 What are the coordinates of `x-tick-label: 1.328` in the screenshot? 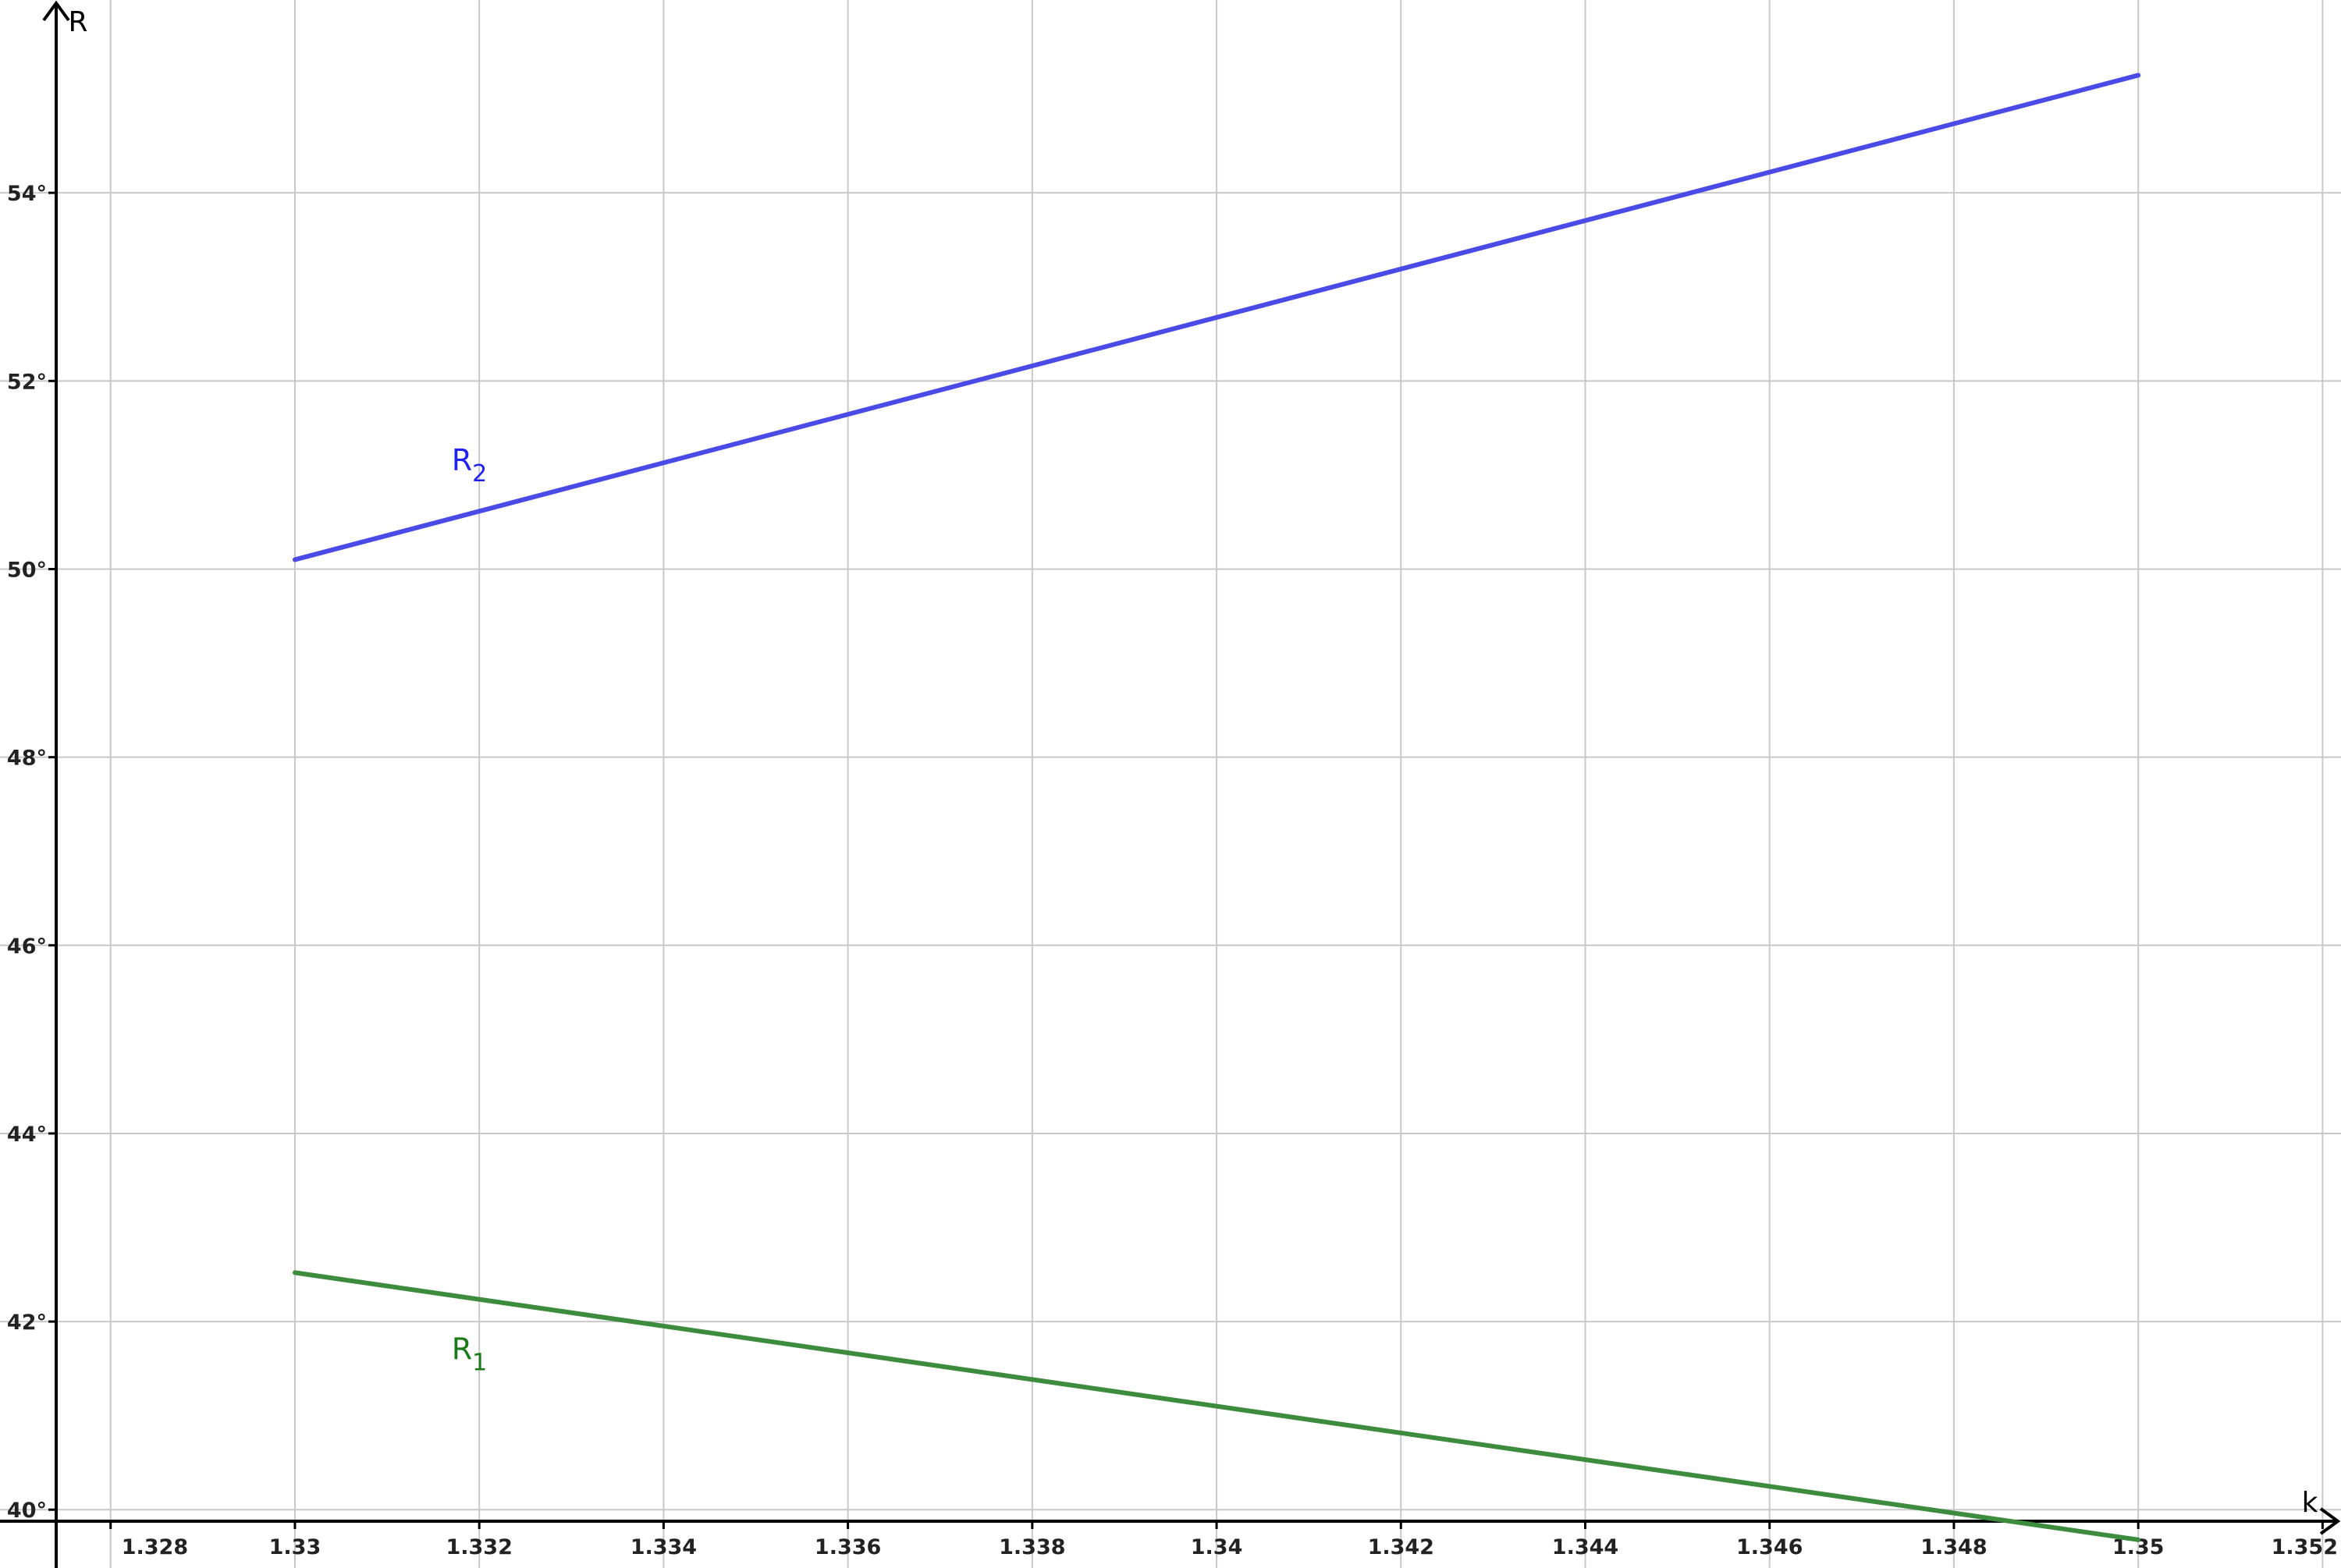 It's located at (155, 1547).